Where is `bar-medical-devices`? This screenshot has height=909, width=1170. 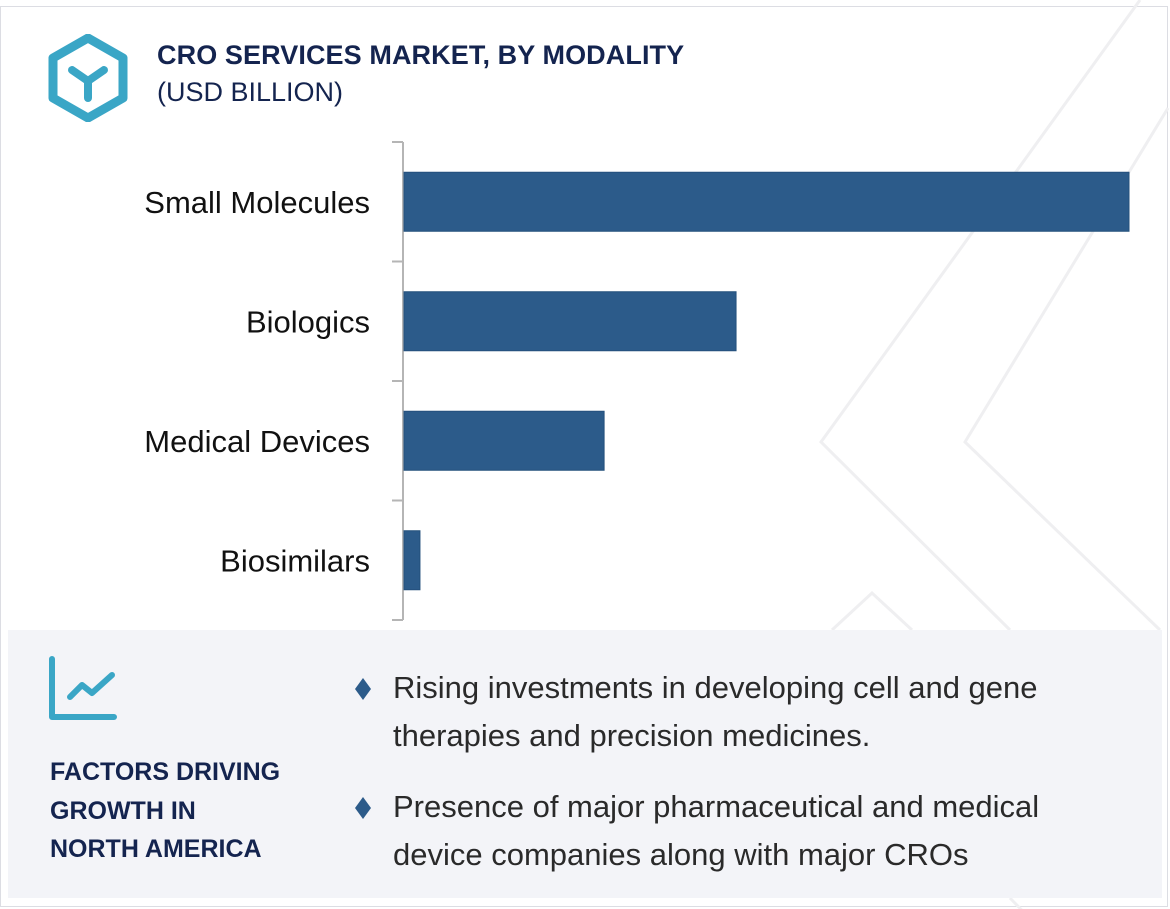
bar-medical-devices is located at coordinates (504, 440).